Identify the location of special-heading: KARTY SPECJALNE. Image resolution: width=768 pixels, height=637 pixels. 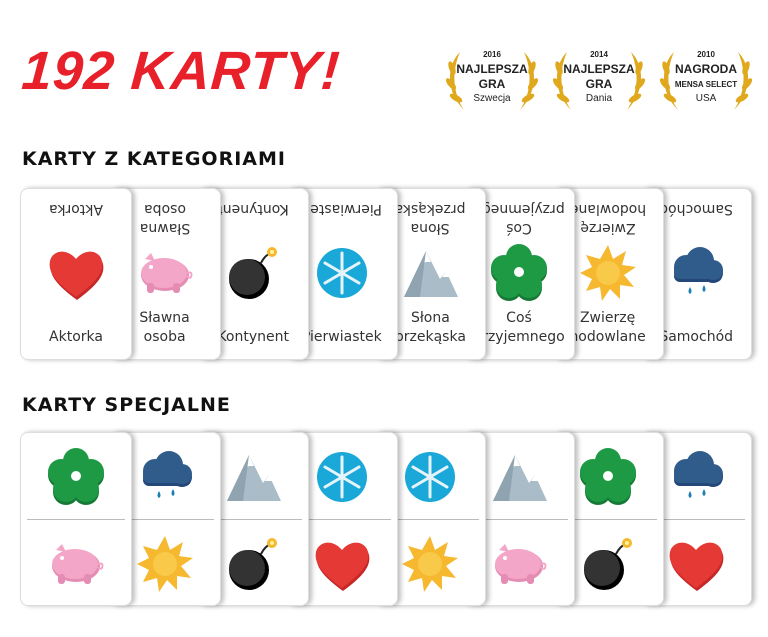
(126, 405).